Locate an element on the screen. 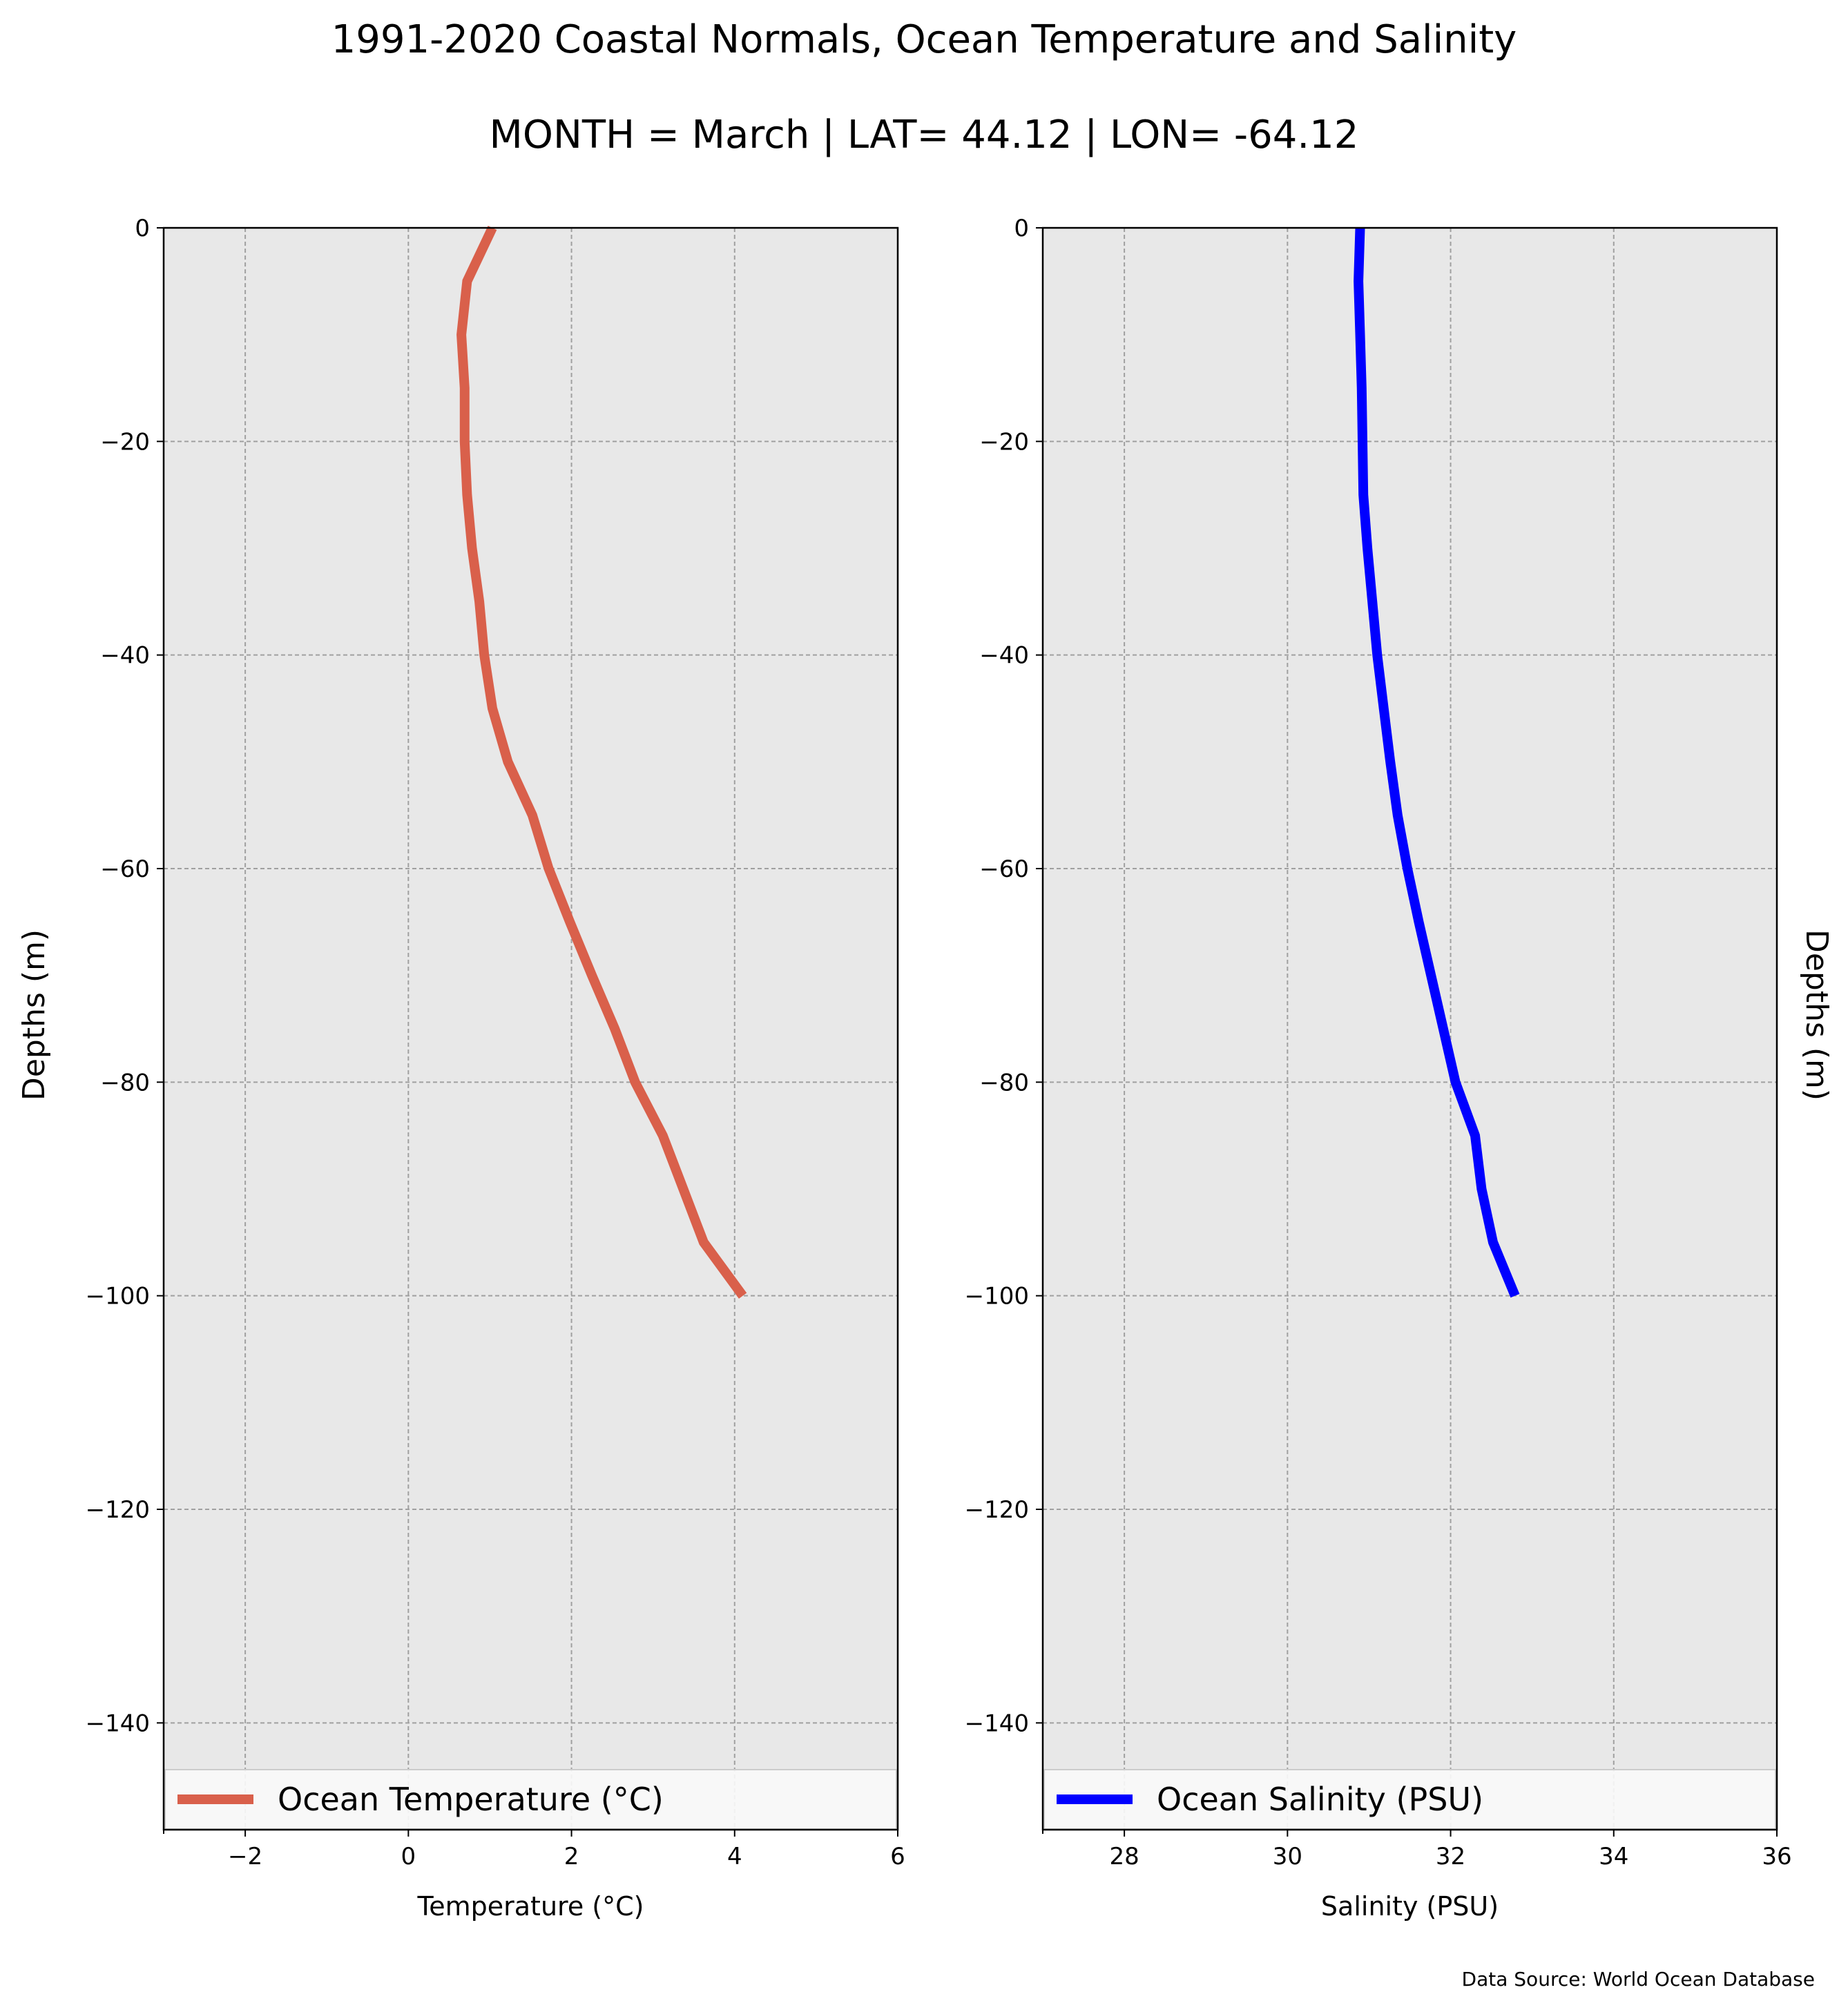 The width and height of the screenshot is (1848, 2003). x-tick-label: 32 is located at coordinates (1450, 1856).